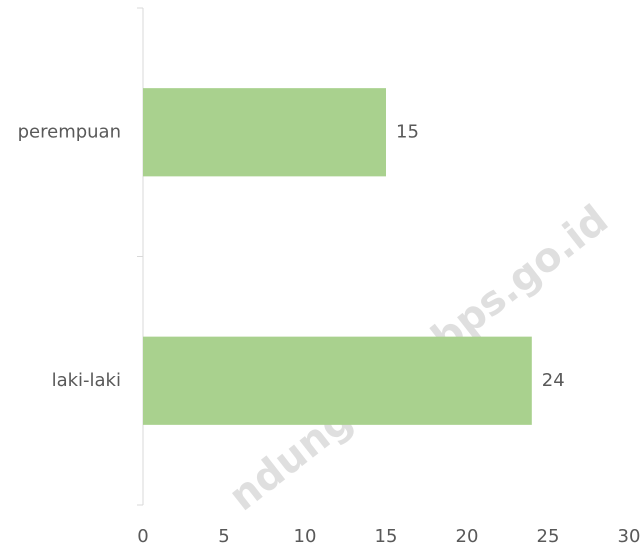 This screenshot has width=642, height=551. I want to click on y-tick-label: perempuan, so click(69, 131).